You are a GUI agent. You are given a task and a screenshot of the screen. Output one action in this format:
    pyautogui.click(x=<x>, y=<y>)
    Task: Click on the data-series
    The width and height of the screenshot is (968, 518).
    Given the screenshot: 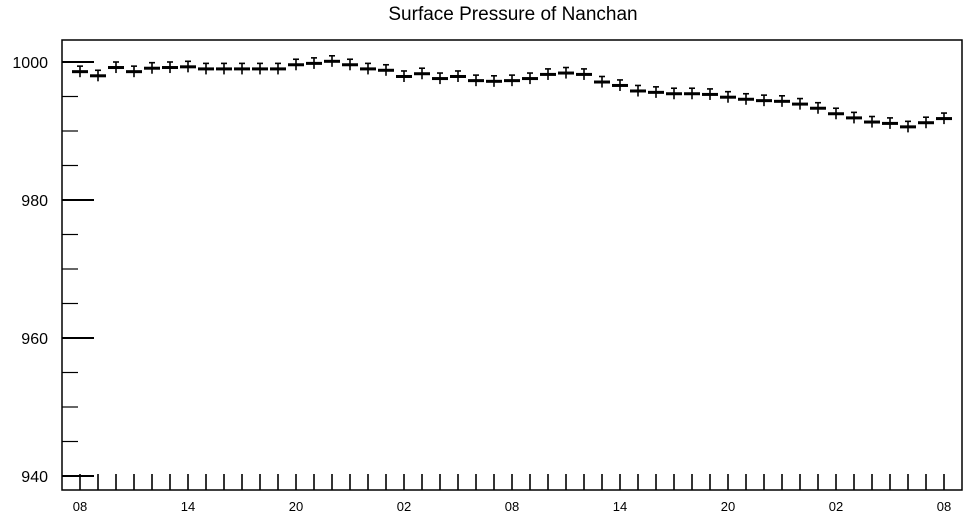 What is the action you would take?
    pyautogui.click(x=512, y=93)
    